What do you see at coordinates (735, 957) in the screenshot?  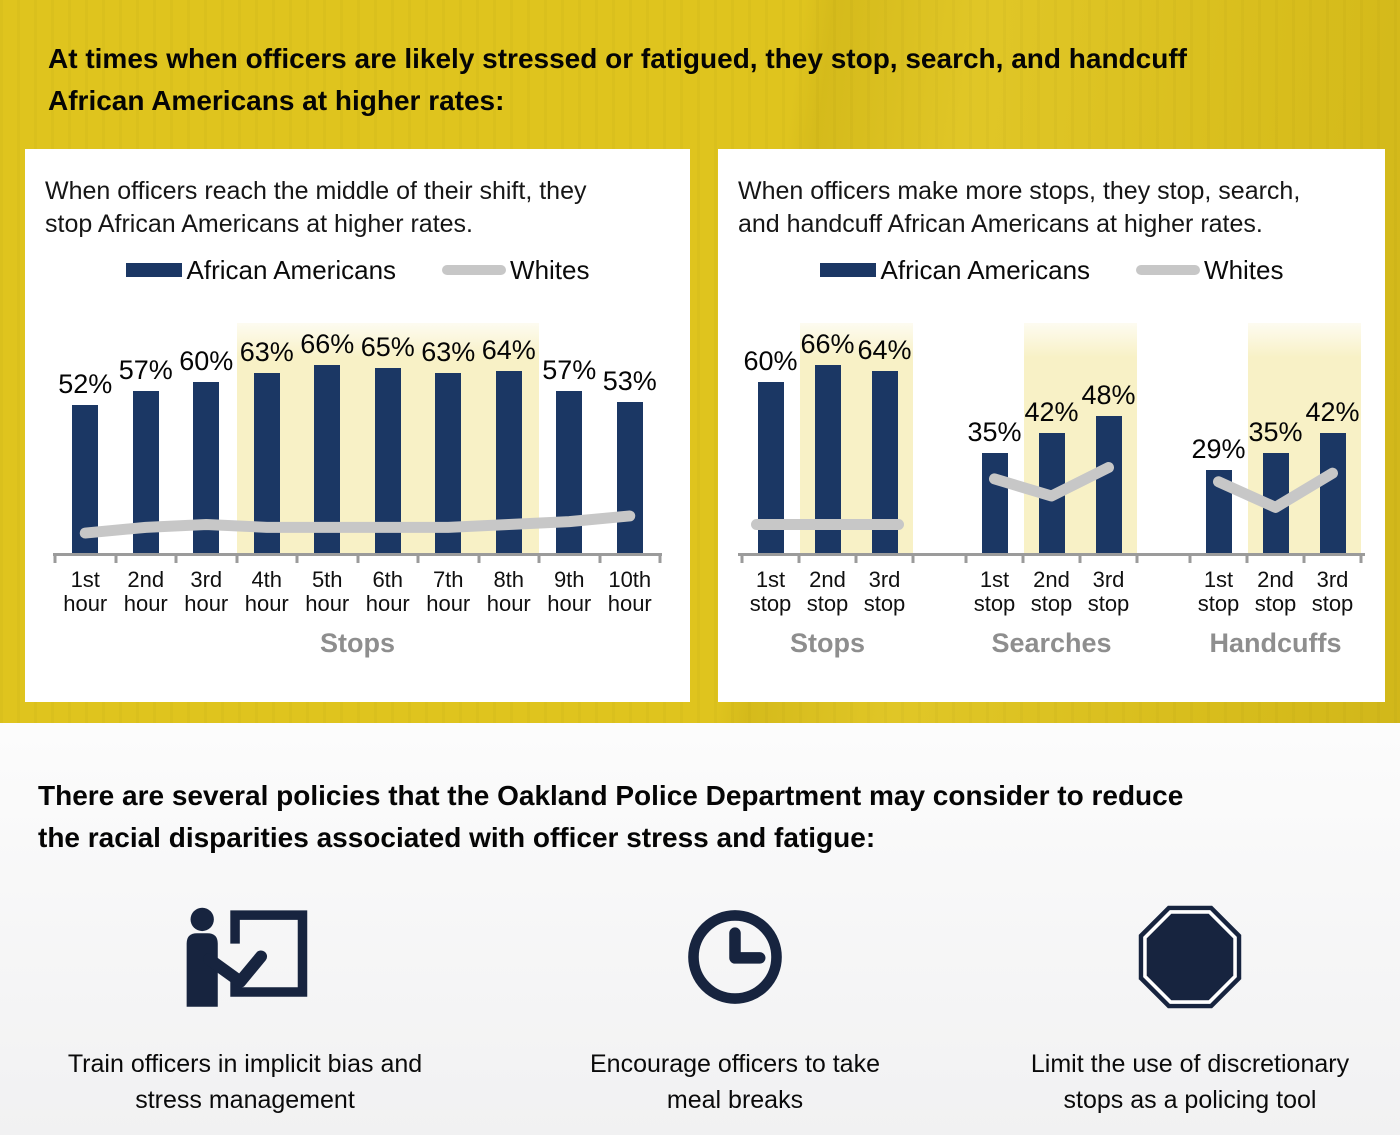 I see `clock-icon` at bounding box center [735, 957].